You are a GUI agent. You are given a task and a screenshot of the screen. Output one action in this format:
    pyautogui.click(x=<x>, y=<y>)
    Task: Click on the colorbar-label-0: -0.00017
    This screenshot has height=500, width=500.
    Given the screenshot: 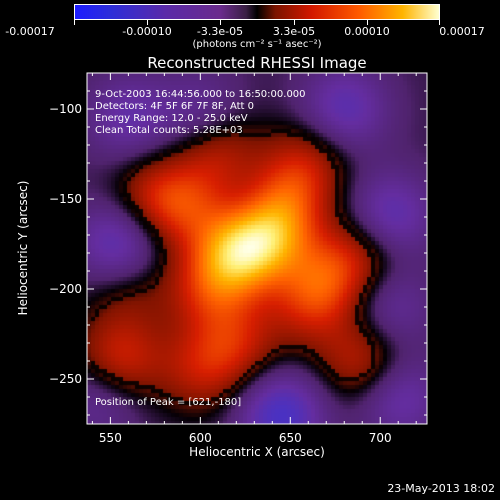 What is the action you would take?
    pyautogui.click(x=30, y=31)
    